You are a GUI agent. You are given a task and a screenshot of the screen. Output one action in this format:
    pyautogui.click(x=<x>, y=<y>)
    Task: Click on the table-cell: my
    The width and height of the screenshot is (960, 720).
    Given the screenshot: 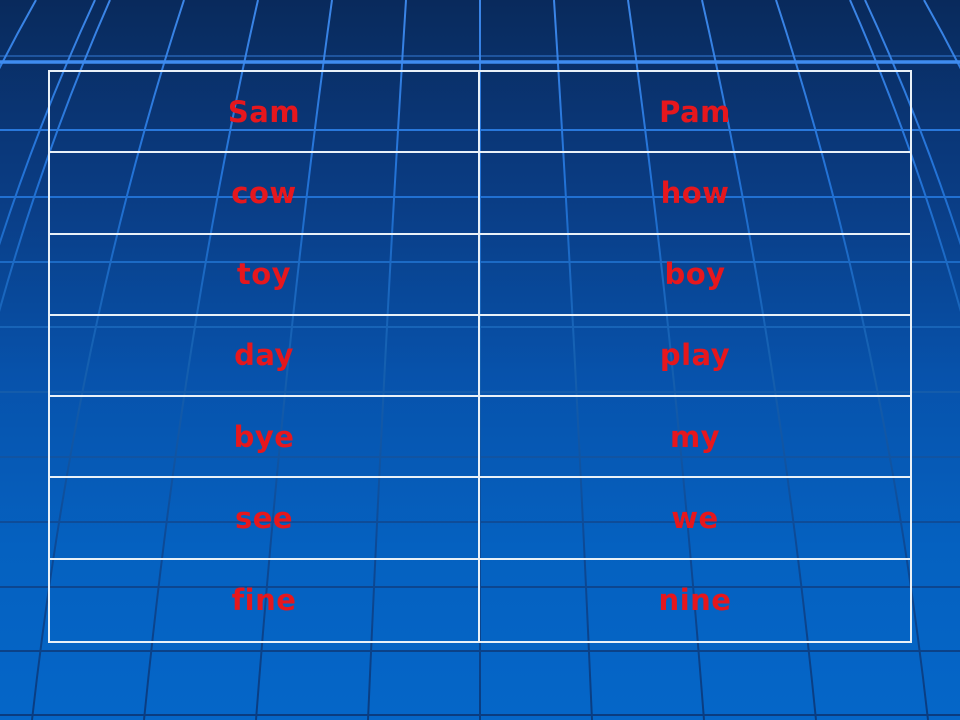 What is the action you would take?
    pyautogui.click(x=695, y=438)
    